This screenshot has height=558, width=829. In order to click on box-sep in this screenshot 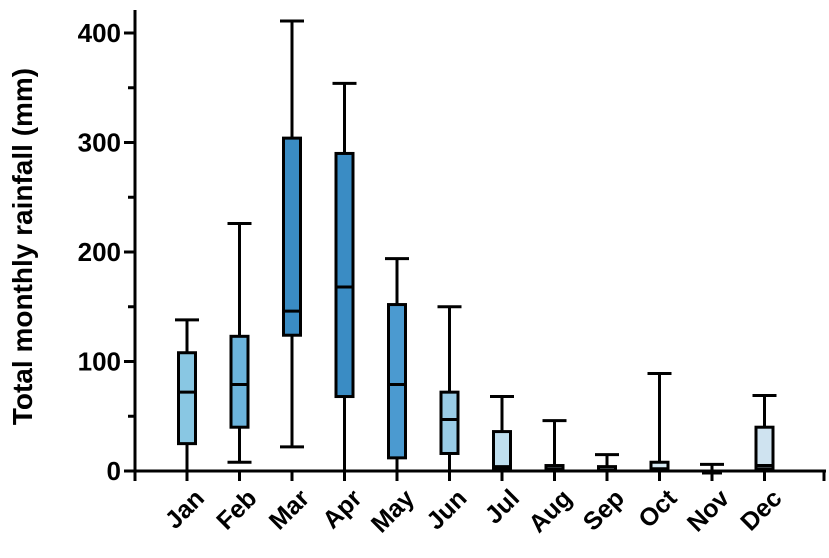, I will do `click(607, 463)`.